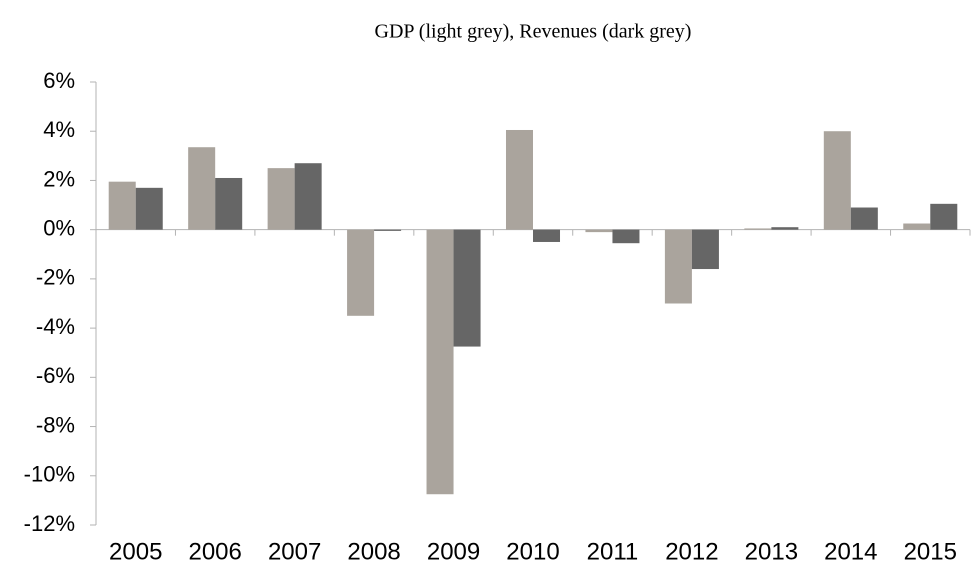  Describe the element at coordinates (59, 227) in the screenshot. I see `y-tick-label: 0%` at that location.